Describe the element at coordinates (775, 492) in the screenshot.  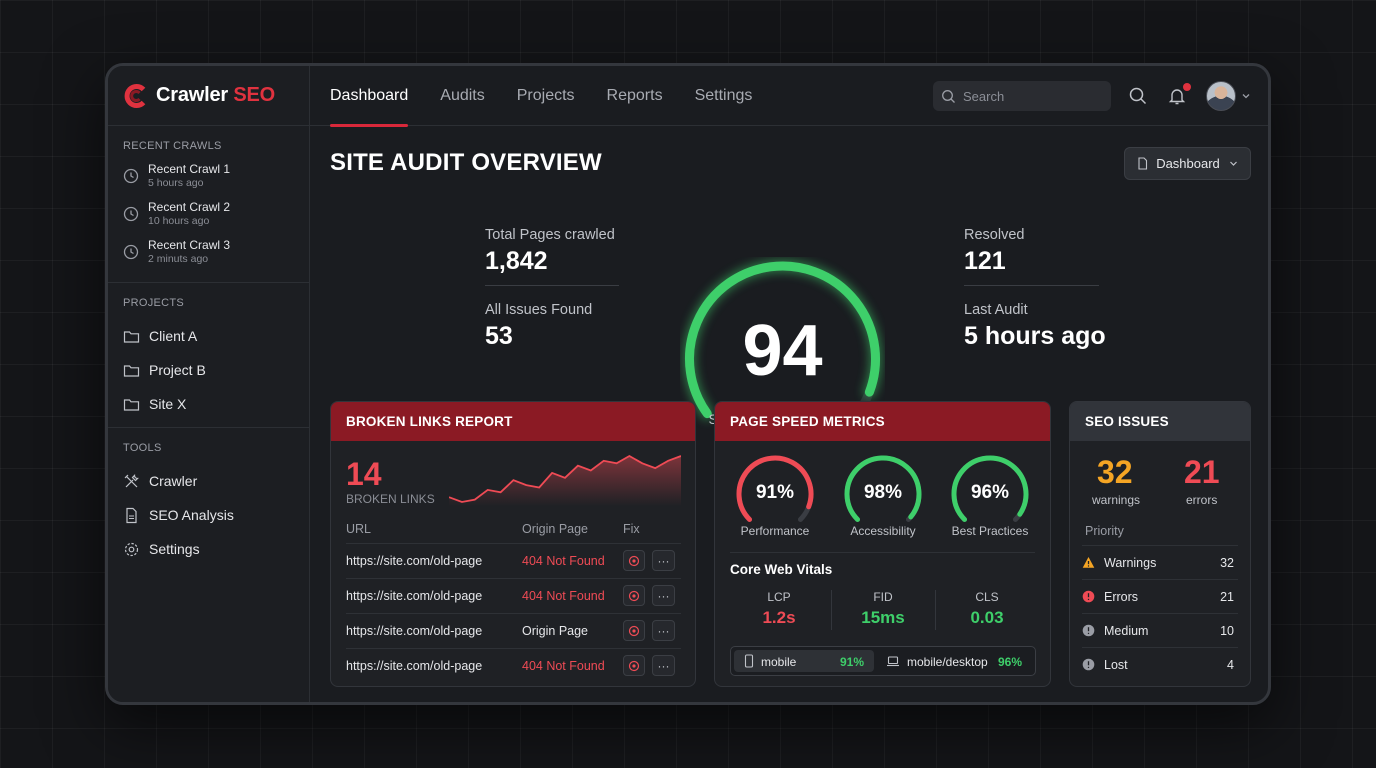
I see `performance-value: 91%` at that location.